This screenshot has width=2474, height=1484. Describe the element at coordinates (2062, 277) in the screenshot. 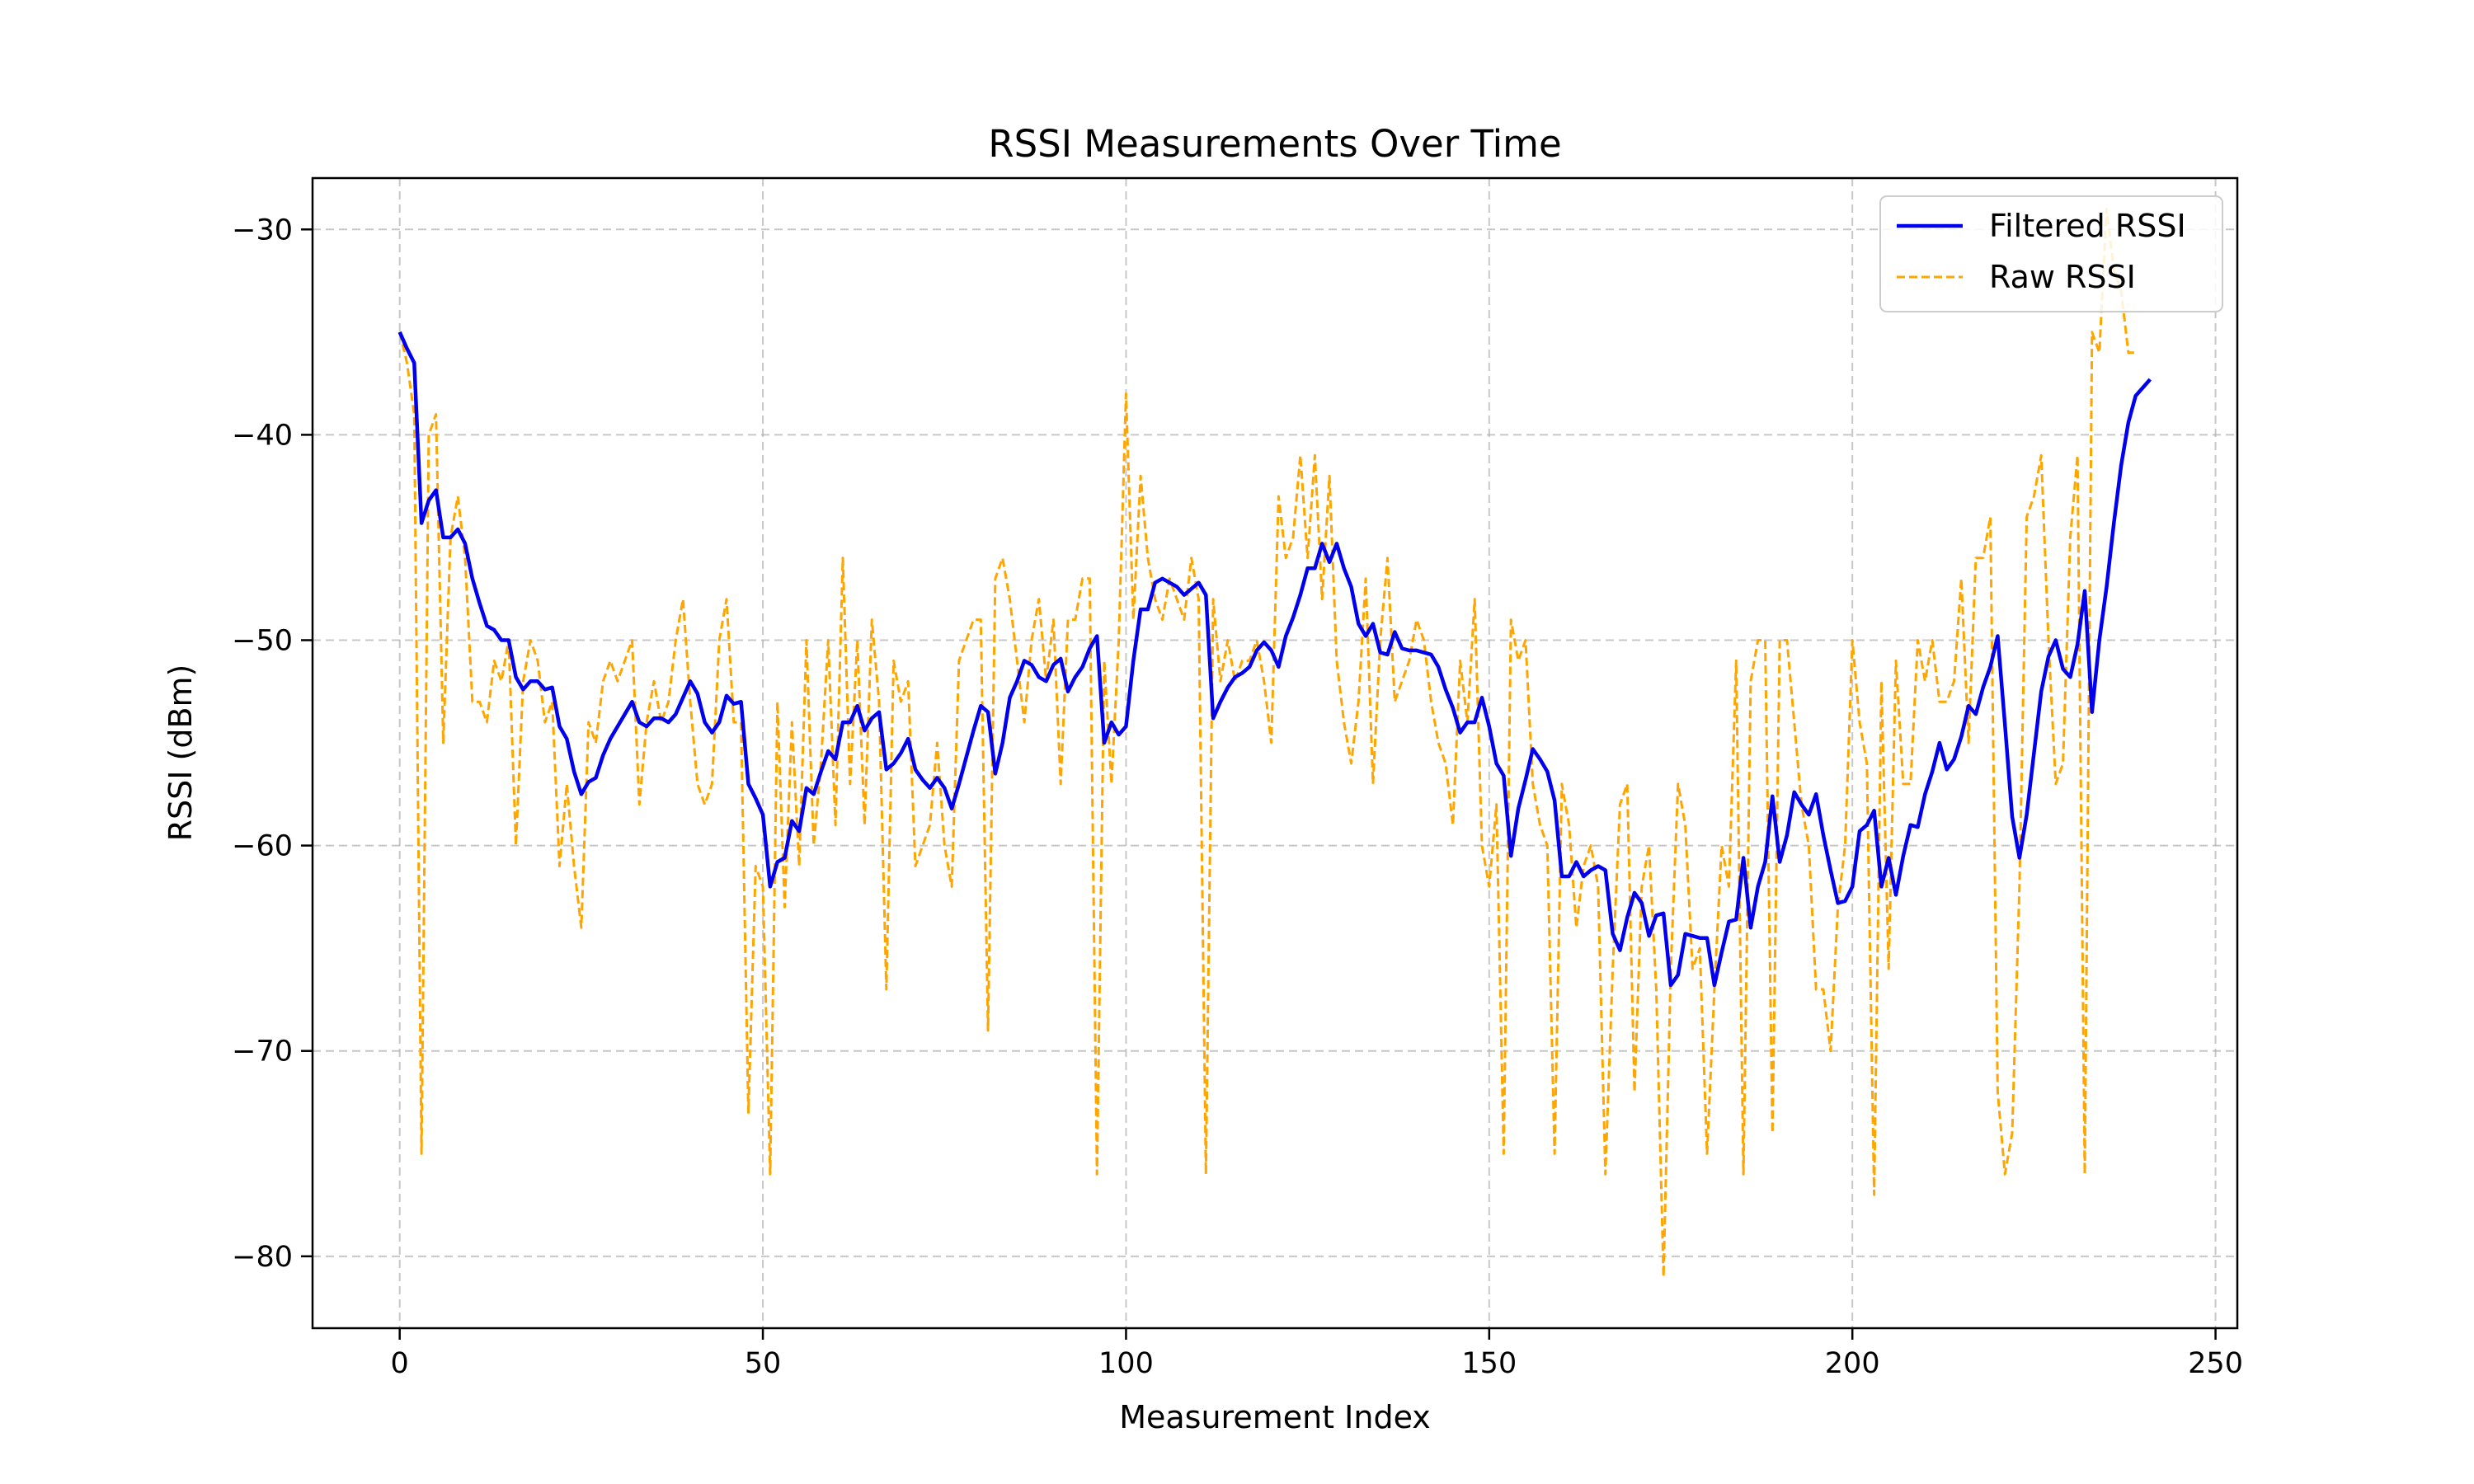

I see `legend-label-raw: Raw RSSI` at that location.